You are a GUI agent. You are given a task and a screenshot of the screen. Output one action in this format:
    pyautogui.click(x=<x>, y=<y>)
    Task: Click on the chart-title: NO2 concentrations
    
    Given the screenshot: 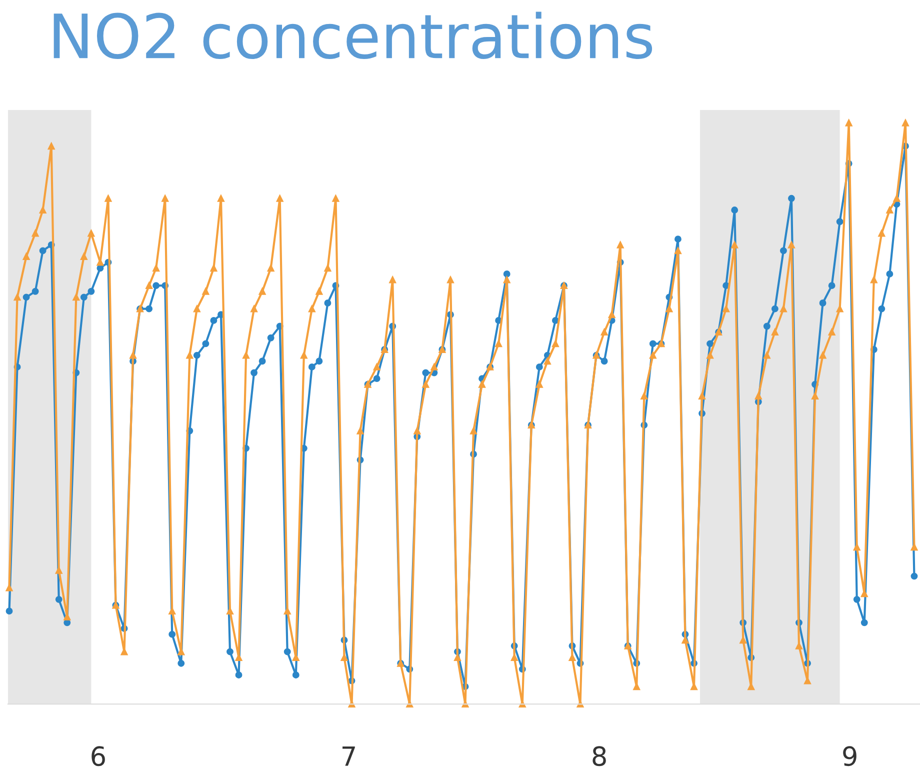 What is the action you would take?
    pyautogui.click(x=353, y=36)
    